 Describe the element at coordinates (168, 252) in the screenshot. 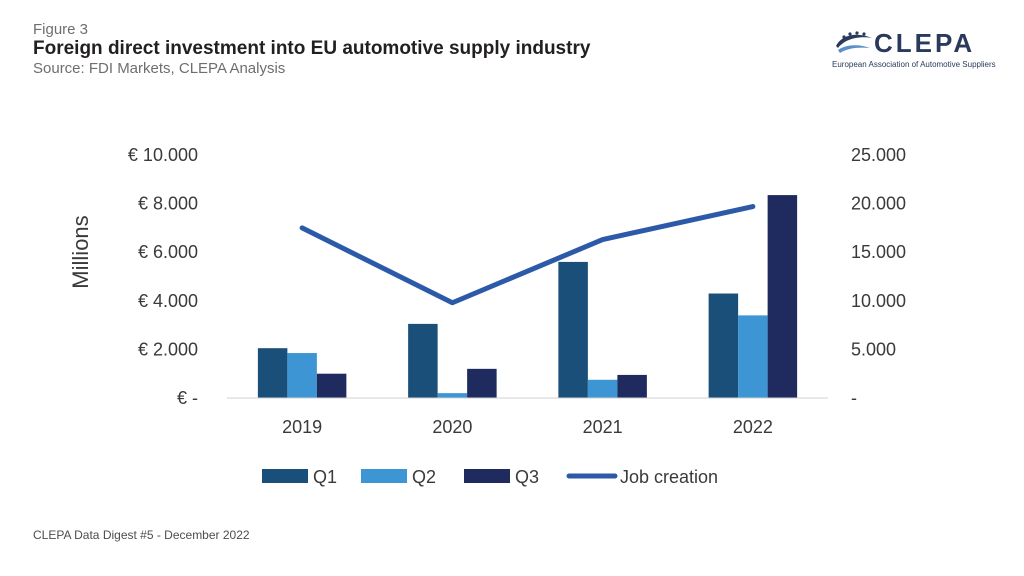

I see `y-tick-label: € 6.000` at that location.